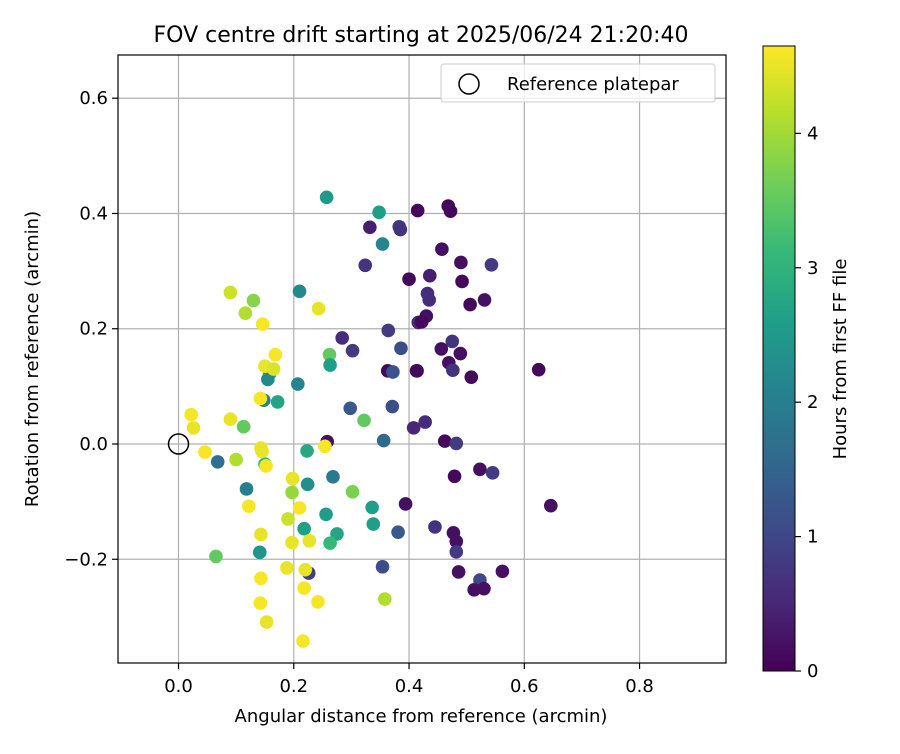 This screenshot has height=754, width=900. I want to click on colorbar-tick-label: 4, so click(812, 133).